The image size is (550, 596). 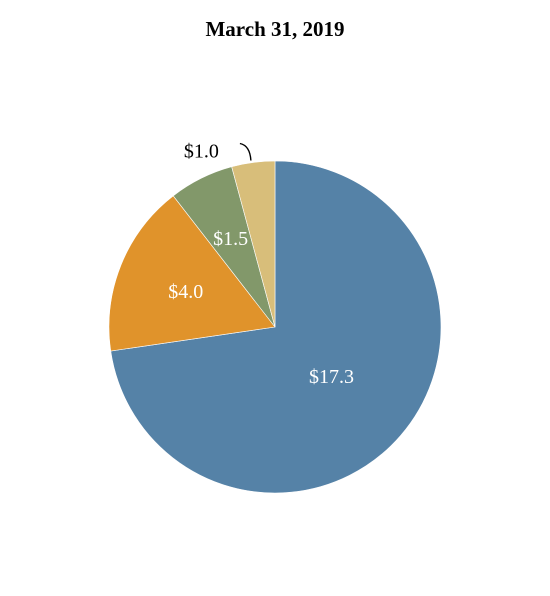 What do you see at coordinates (185, 292) in the screenshot?
I see `slice-label-4-0: $4.0` at bounding box center [185, 292].